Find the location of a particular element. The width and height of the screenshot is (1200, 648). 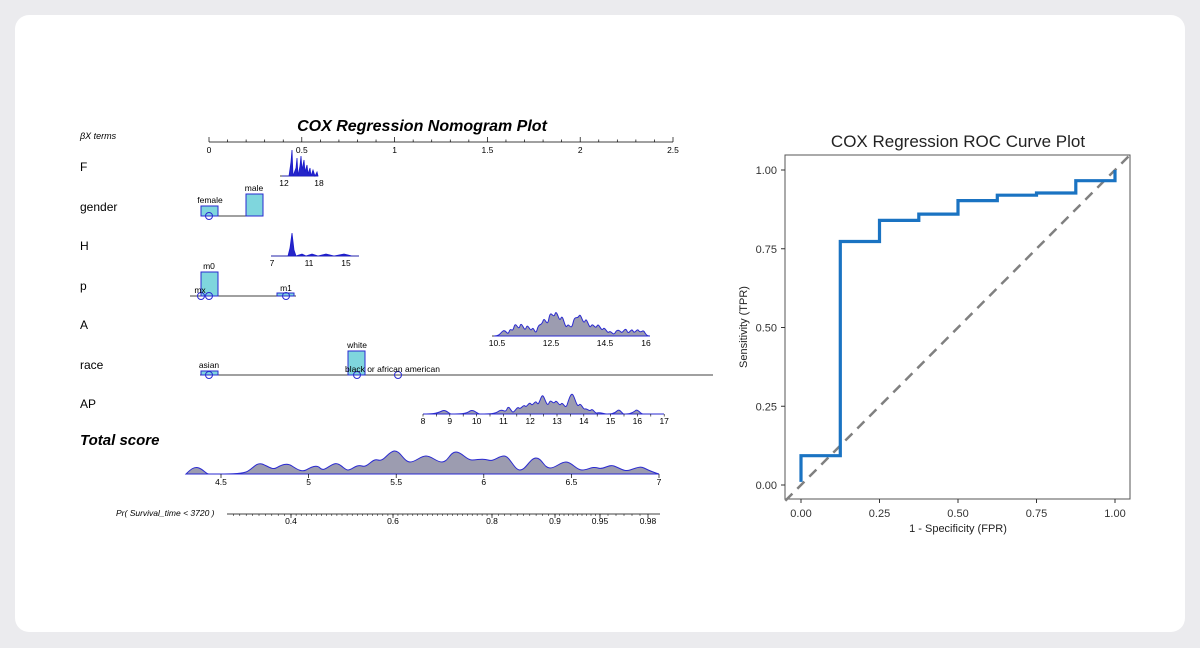

row-label-F: F is located at coordinates (83, 167).